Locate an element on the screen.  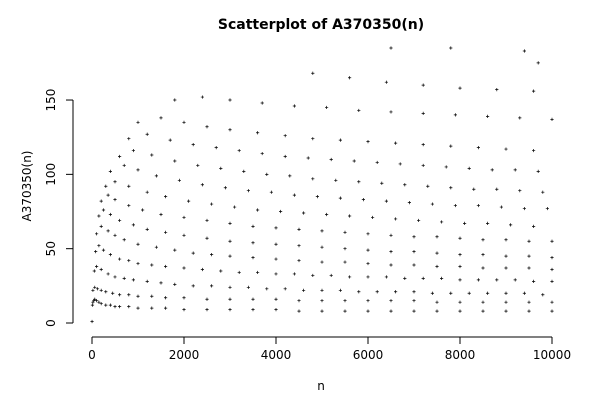
x-tick-label: 4000 is located at coordinates (276, 355).